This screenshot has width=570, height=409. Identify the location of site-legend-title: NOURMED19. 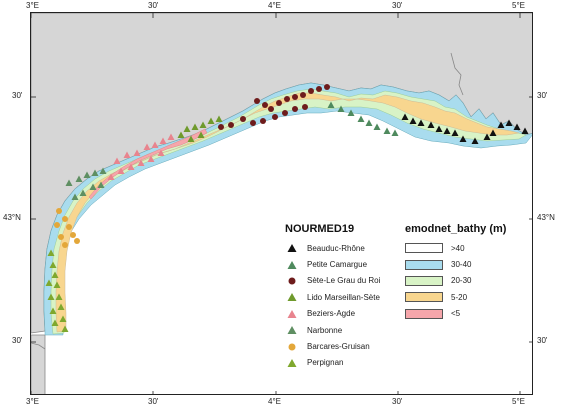
(320, 229).